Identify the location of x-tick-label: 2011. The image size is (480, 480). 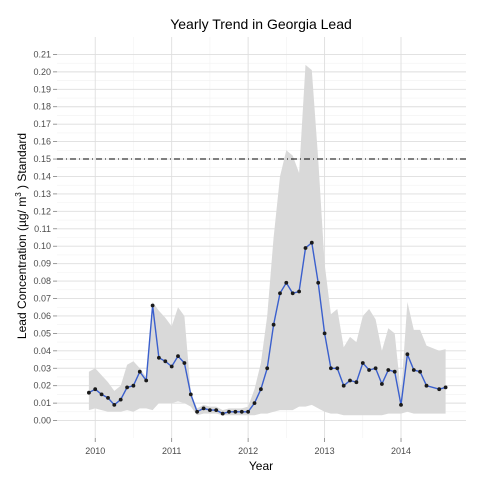
(171, 451).